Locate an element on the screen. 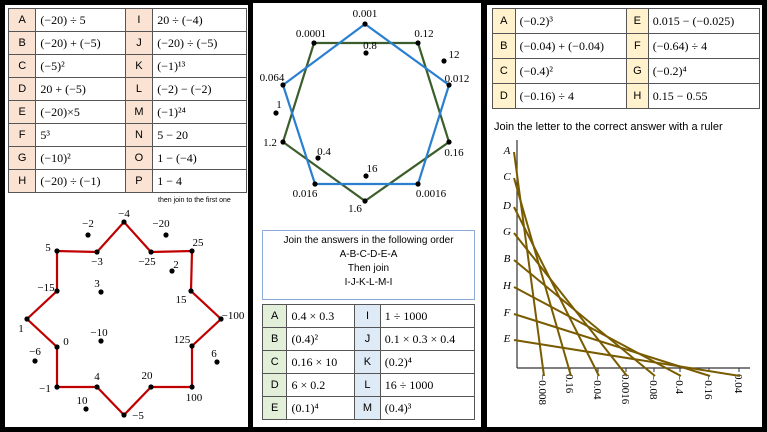  stray-label: 0.4 is located at coordinates (324, 152).